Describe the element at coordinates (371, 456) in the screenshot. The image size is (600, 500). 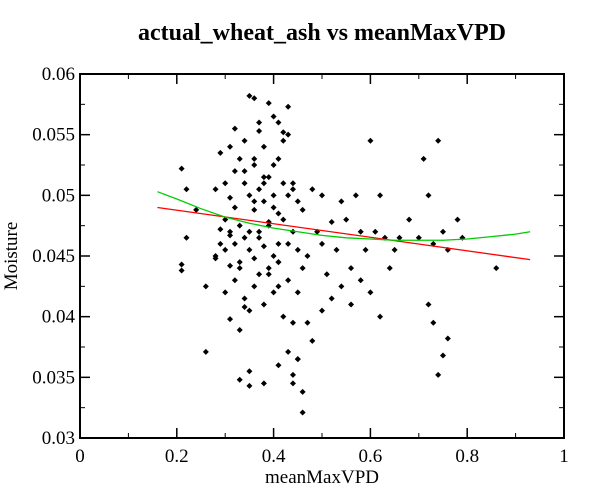
I see `x-tick-label: 0.6` at that location.